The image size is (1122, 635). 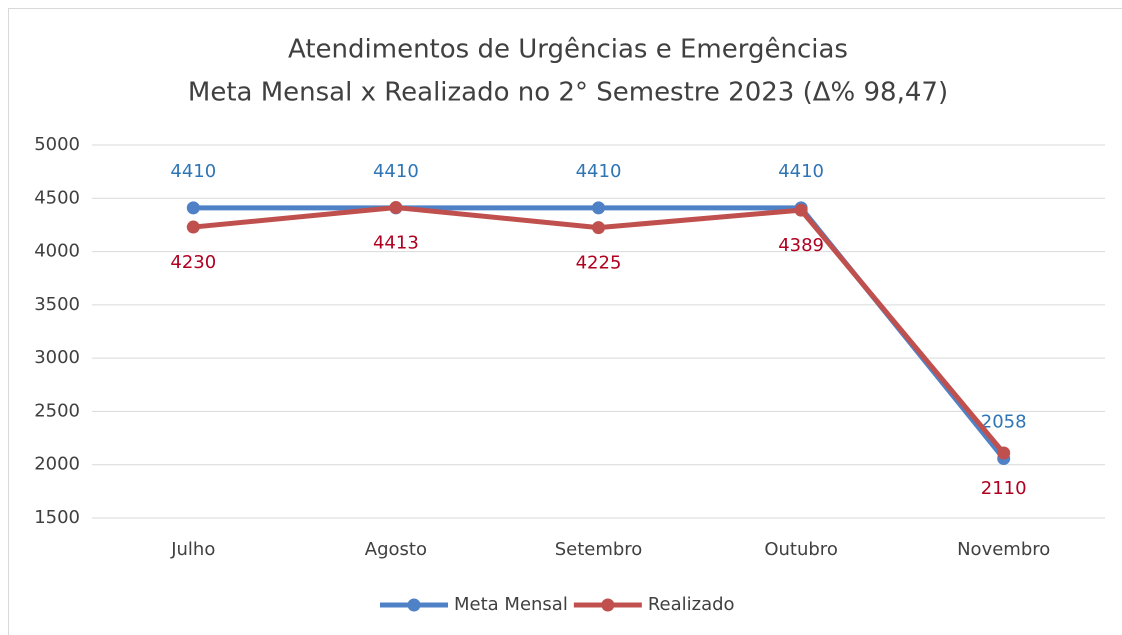 I want to click on legend-label: Realizado, so click(x=691, y=604).